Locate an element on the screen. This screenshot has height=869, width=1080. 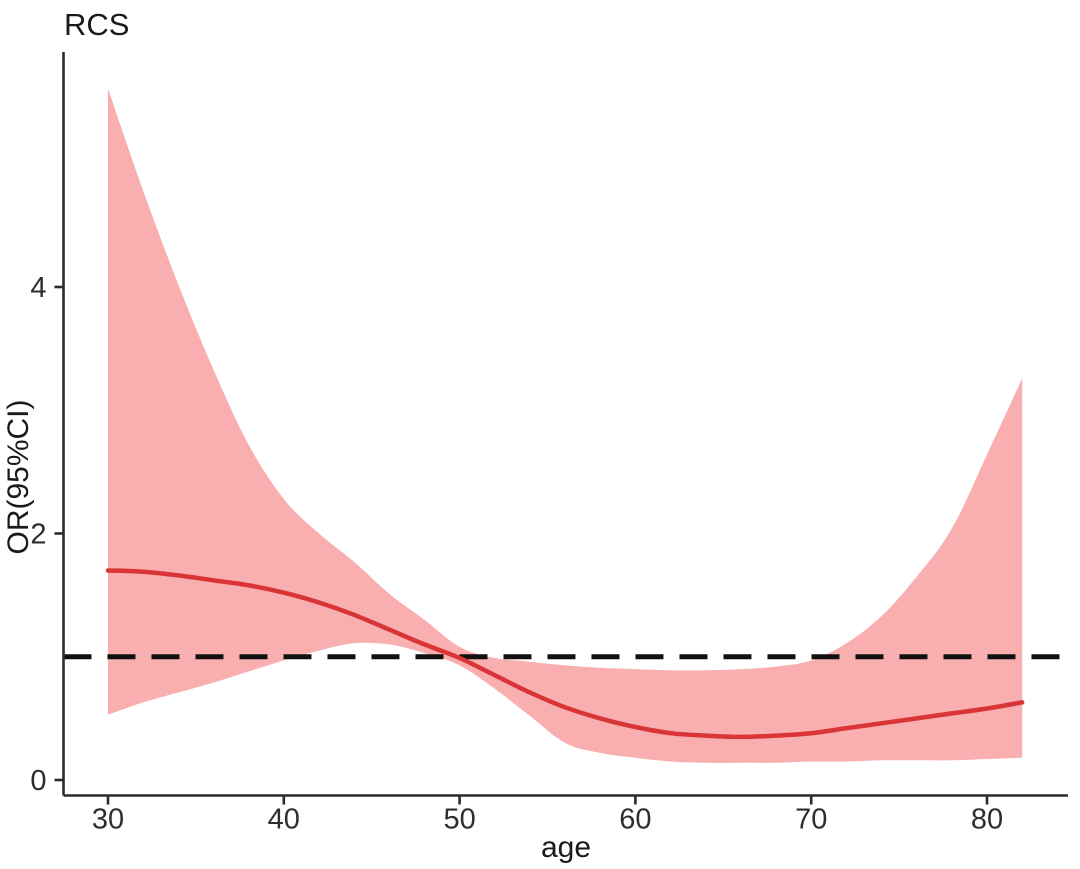
x-axis-label: age is located at coordinates (566, 847).